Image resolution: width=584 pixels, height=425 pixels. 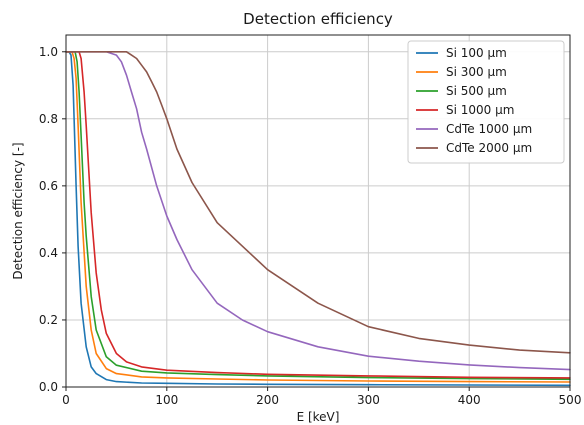 What do you see at coordinates (267, 400) in the screenshot?
I see `x-tick-label: 200` at bounding box center [267, 400].